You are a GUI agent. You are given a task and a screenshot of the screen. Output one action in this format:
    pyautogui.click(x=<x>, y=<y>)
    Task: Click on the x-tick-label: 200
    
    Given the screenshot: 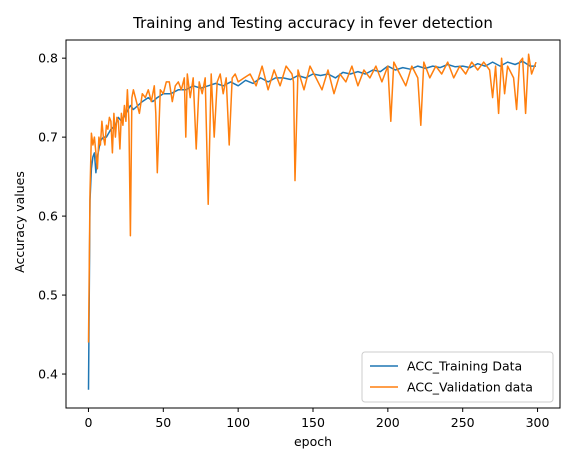 What is the action you would take?
    pyautogui.click(x=388, y=422)
    